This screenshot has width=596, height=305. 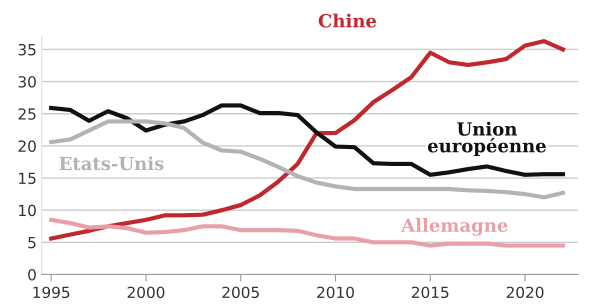 I want to click on y-tick-label: 0, so click(x=32, y=274).